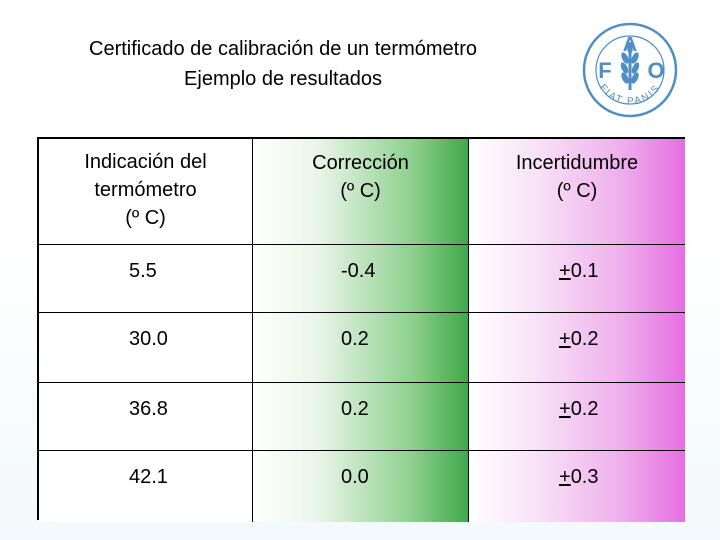 Image resolution: width=720 pixels, height=540 pixels. I want to click on logo-letter-f: F, so click(604, 70).